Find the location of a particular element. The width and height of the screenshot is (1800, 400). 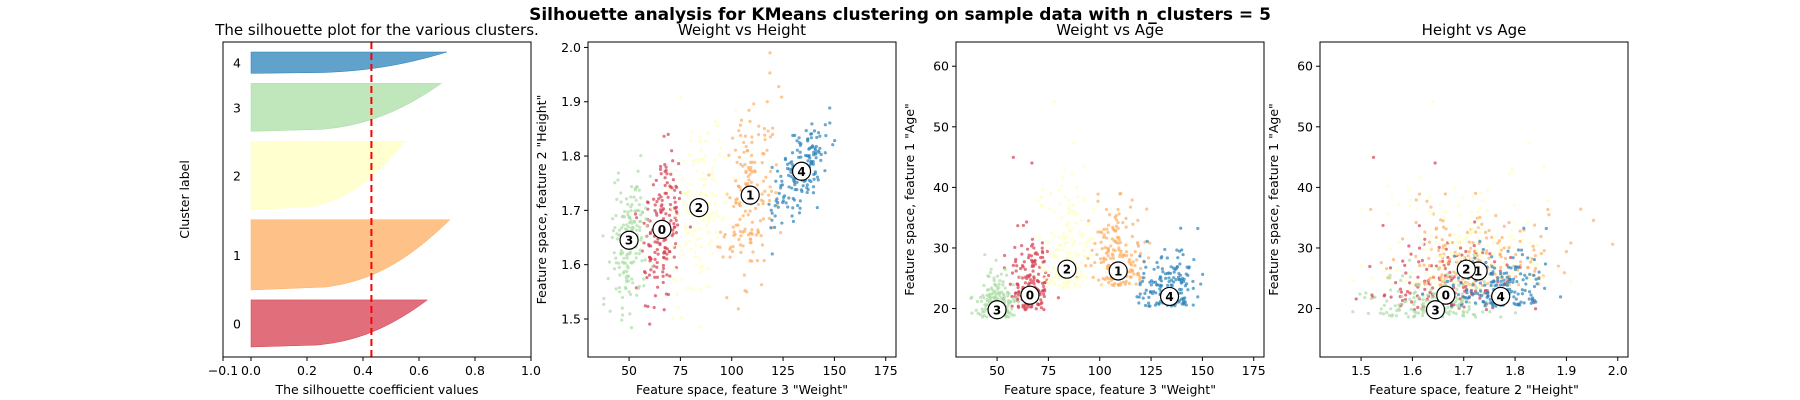

x-axis-label: Feature space, feature 2 "Height" is located at coordinates (1474, 389).